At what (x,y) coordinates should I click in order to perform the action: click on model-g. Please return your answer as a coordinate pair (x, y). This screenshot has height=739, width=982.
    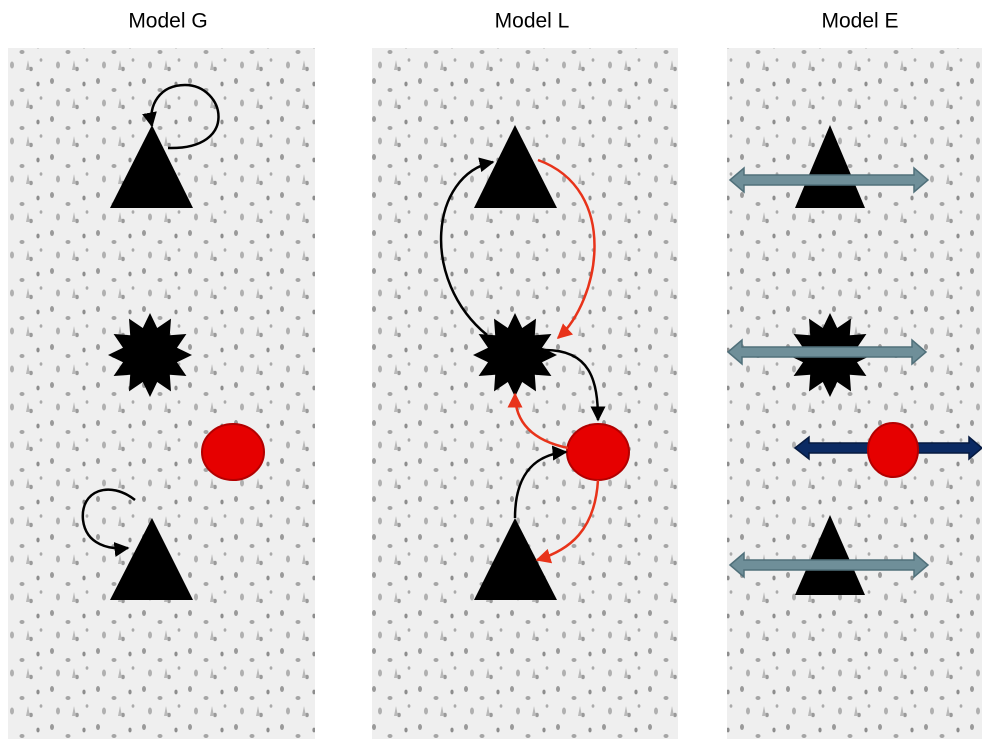
    Looking at the image, I should click on (173, 341).